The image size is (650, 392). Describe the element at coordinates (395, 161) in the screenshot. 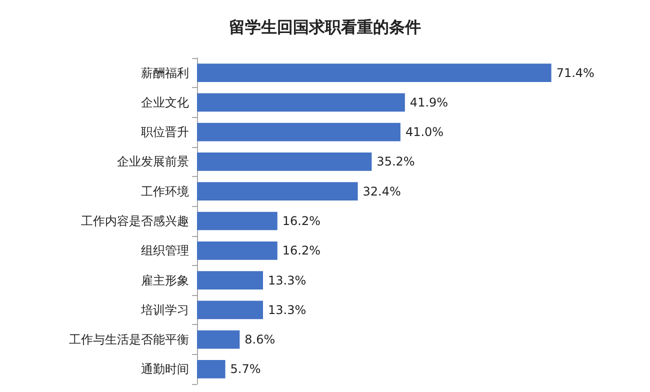

I see `data-label: 35.2%` at that location.